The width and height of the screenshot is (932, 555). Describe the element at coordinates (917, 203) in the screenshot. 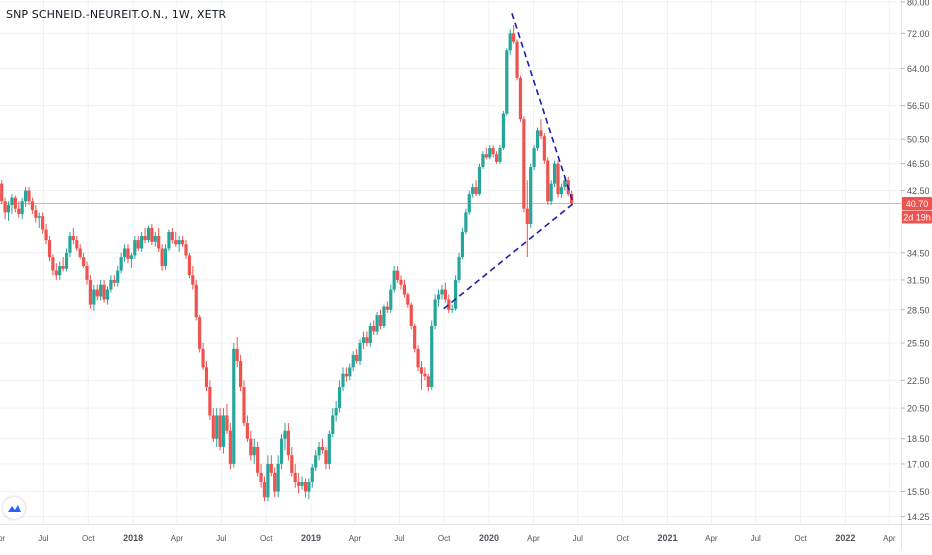

I see `last-price-badge` at that location.